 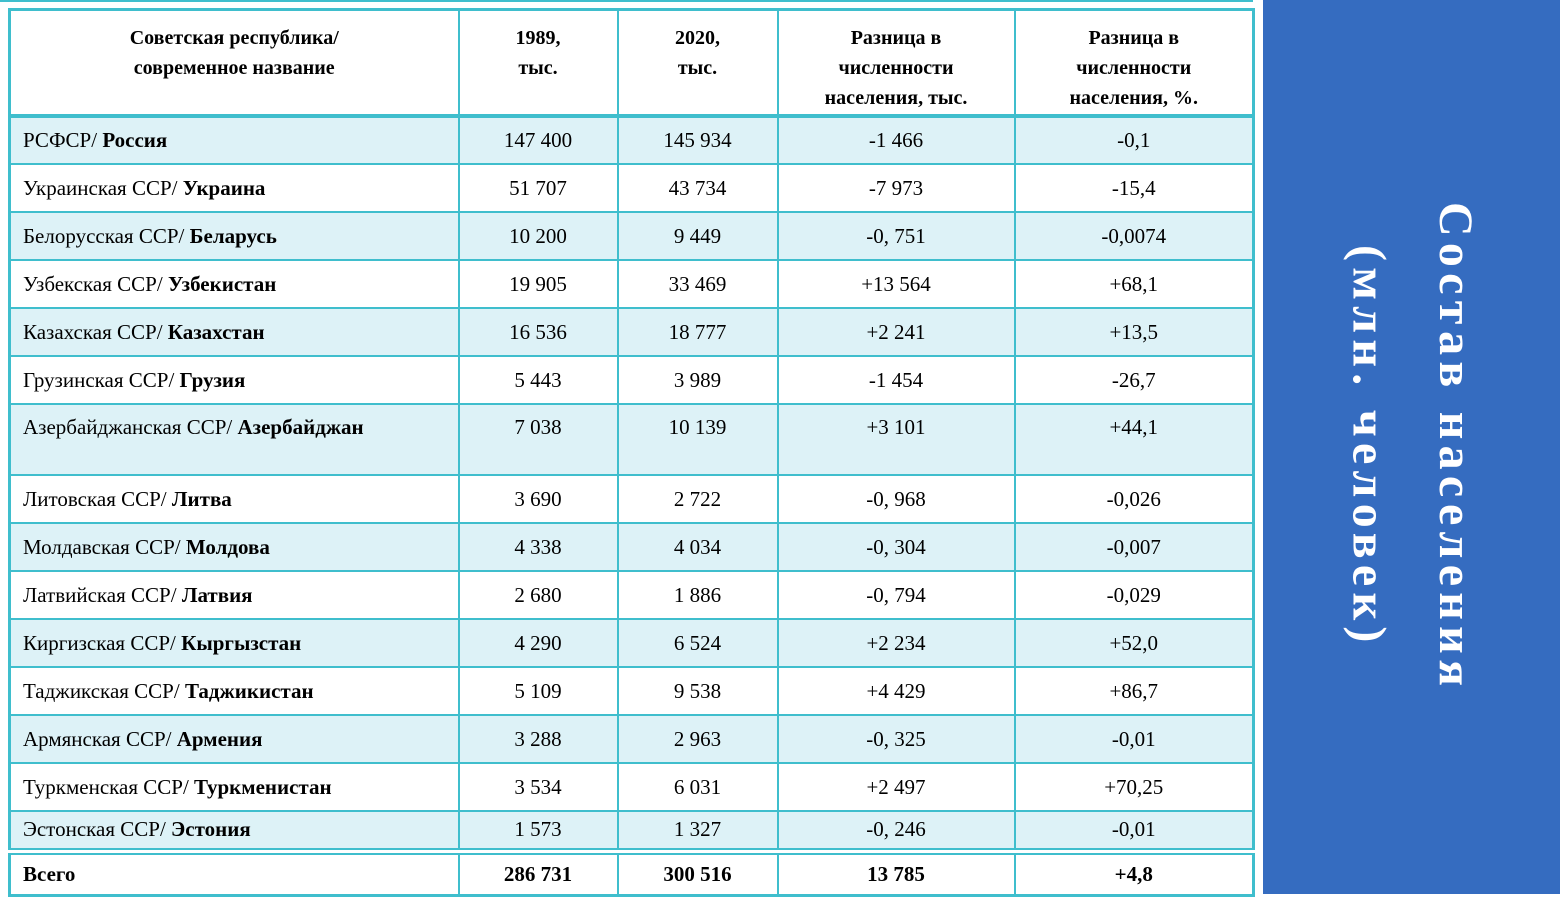 I want to click on soviet-name: Армянская ССР/, so click(x=97, y=738).